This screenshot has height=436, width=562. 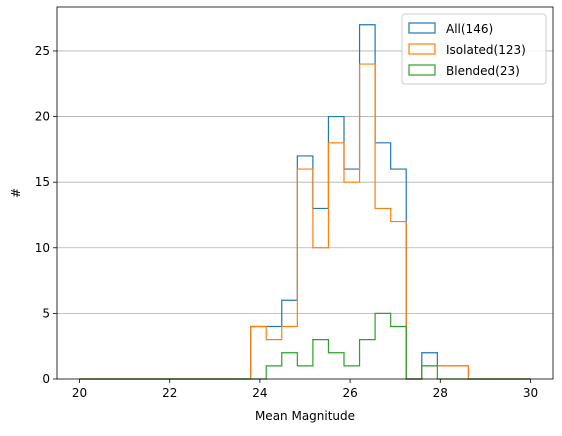 I want to click on y-tick-label: 0, so click(x=46, y=379).